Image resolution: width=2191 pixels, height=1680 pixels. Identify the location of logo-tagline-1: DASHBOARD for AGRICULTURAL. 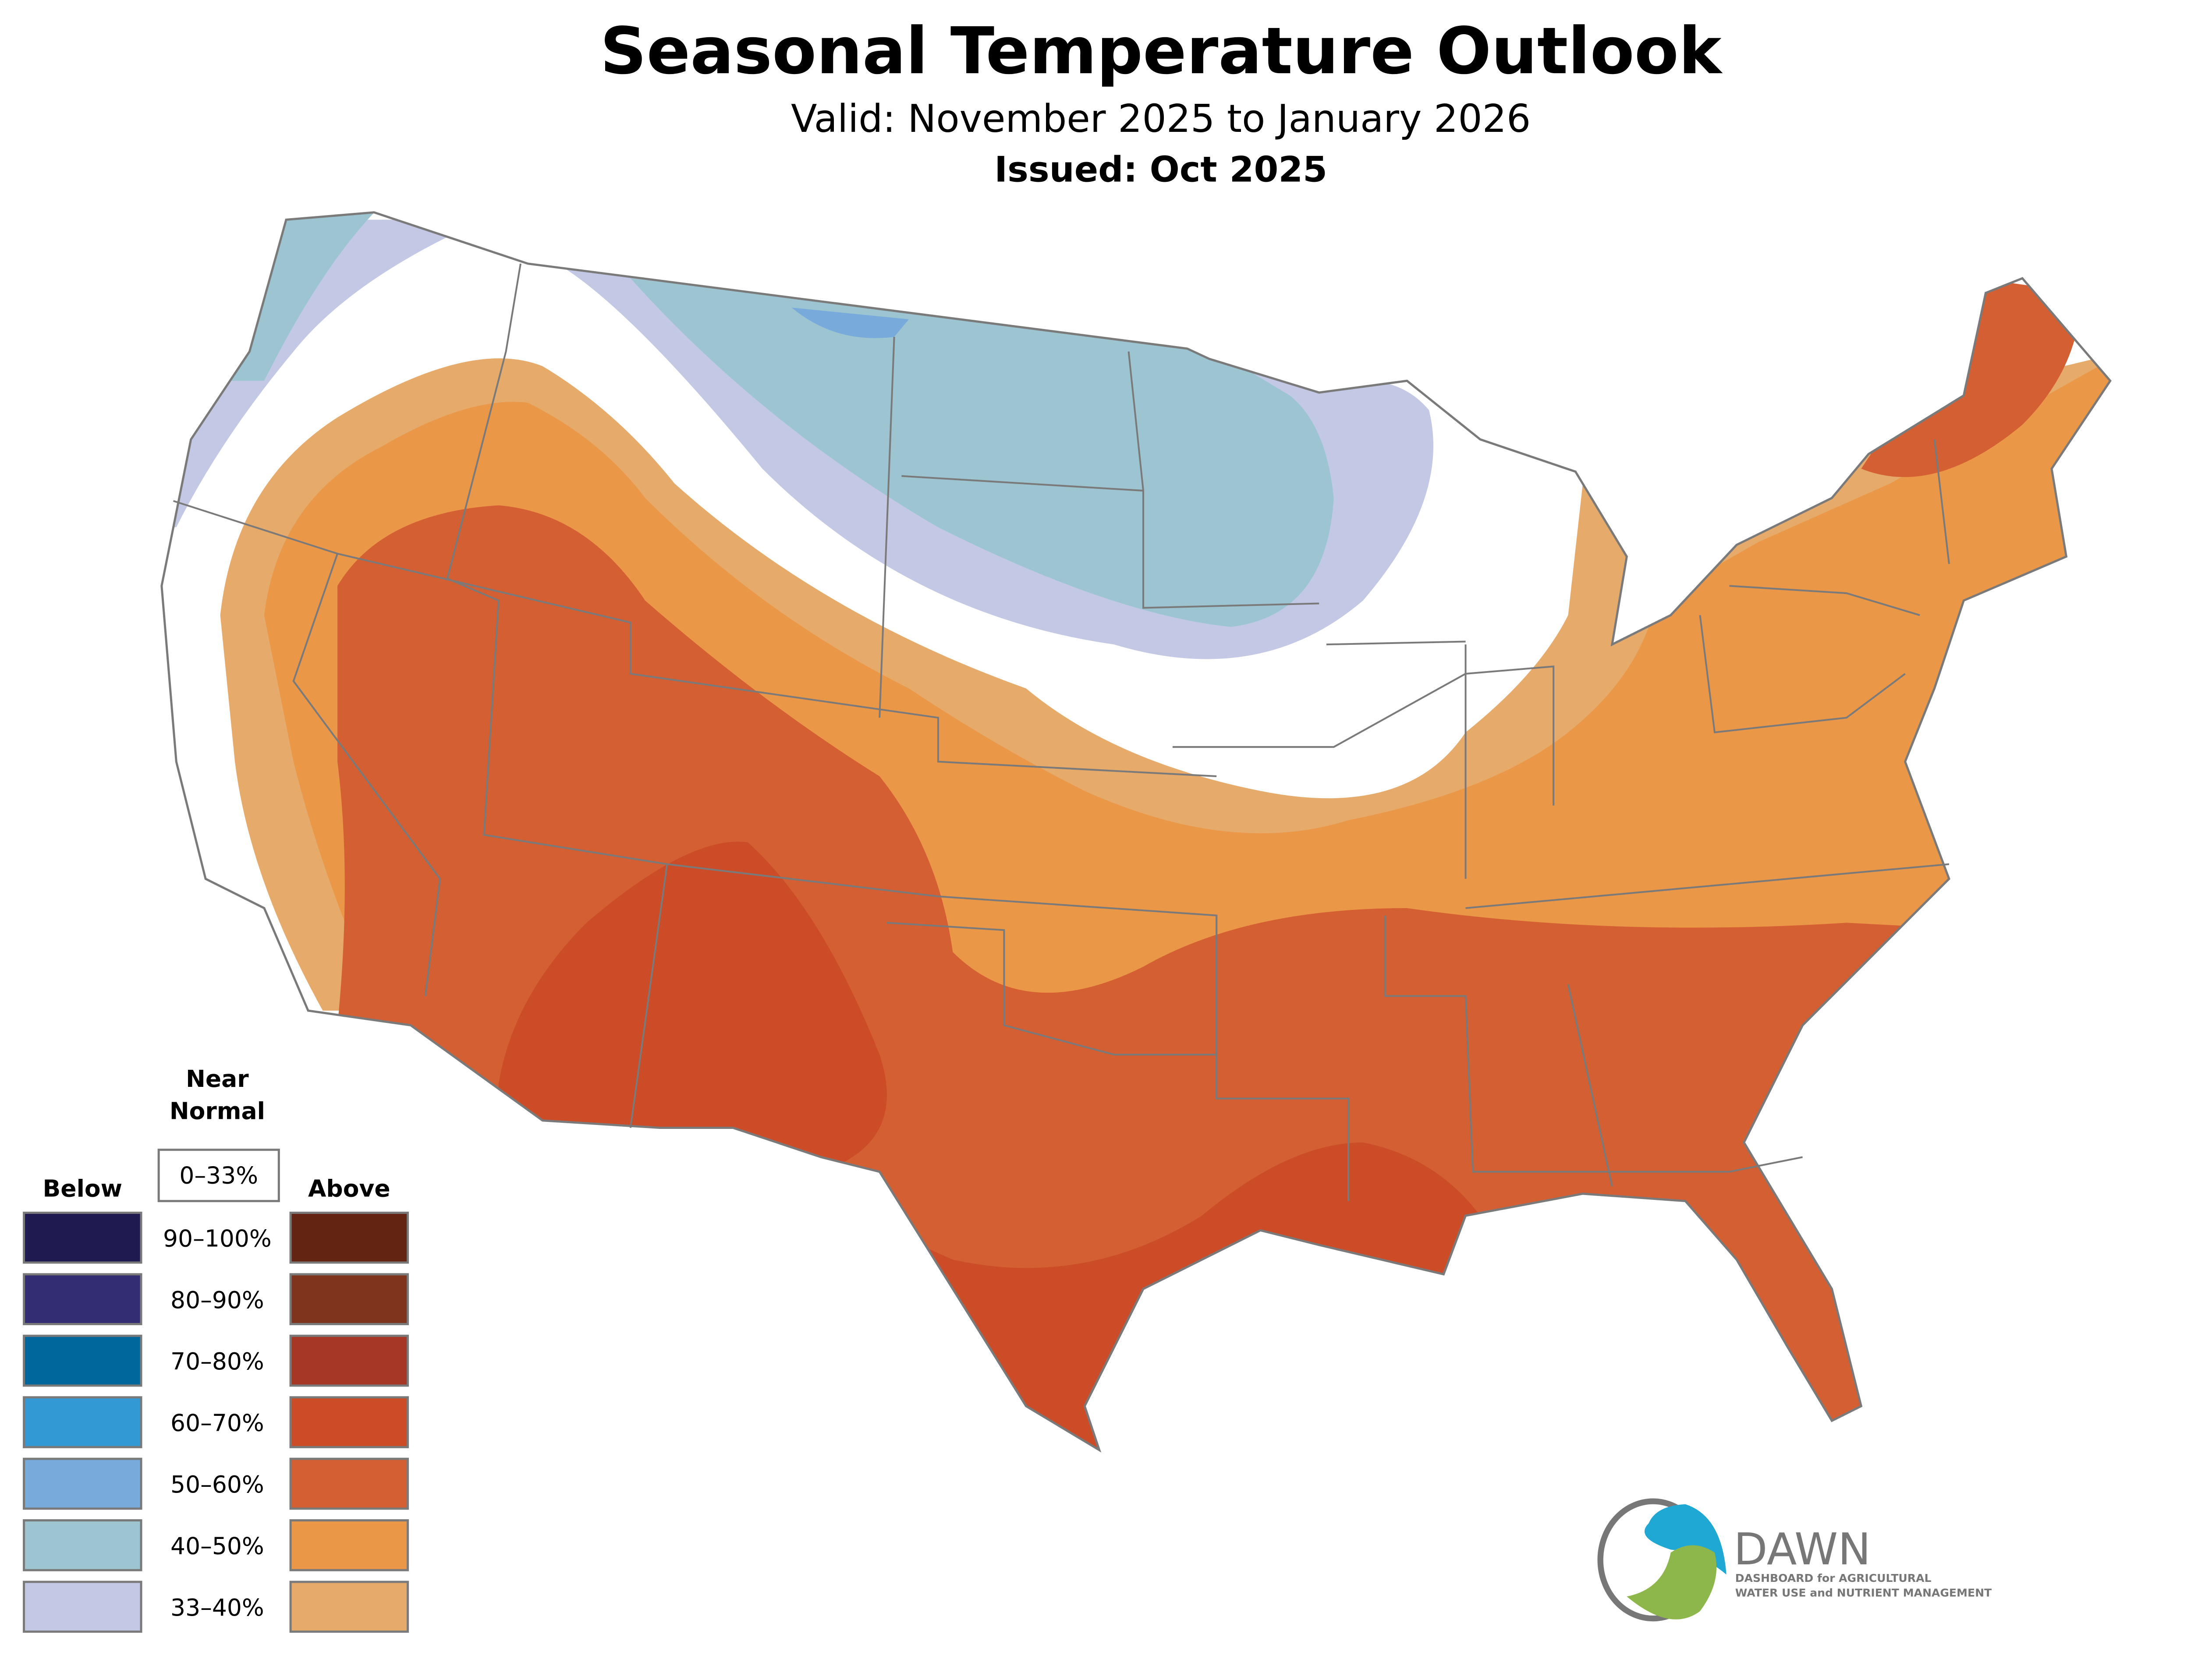
(1833, 1578).